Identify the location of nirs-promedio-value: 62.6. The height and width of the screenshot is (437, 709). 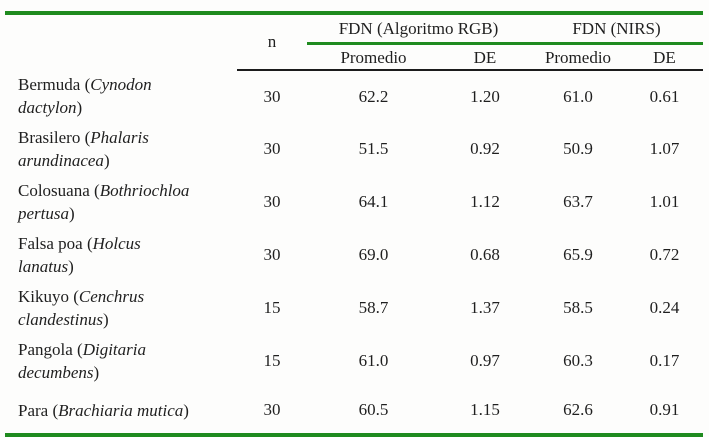
(578, 410).